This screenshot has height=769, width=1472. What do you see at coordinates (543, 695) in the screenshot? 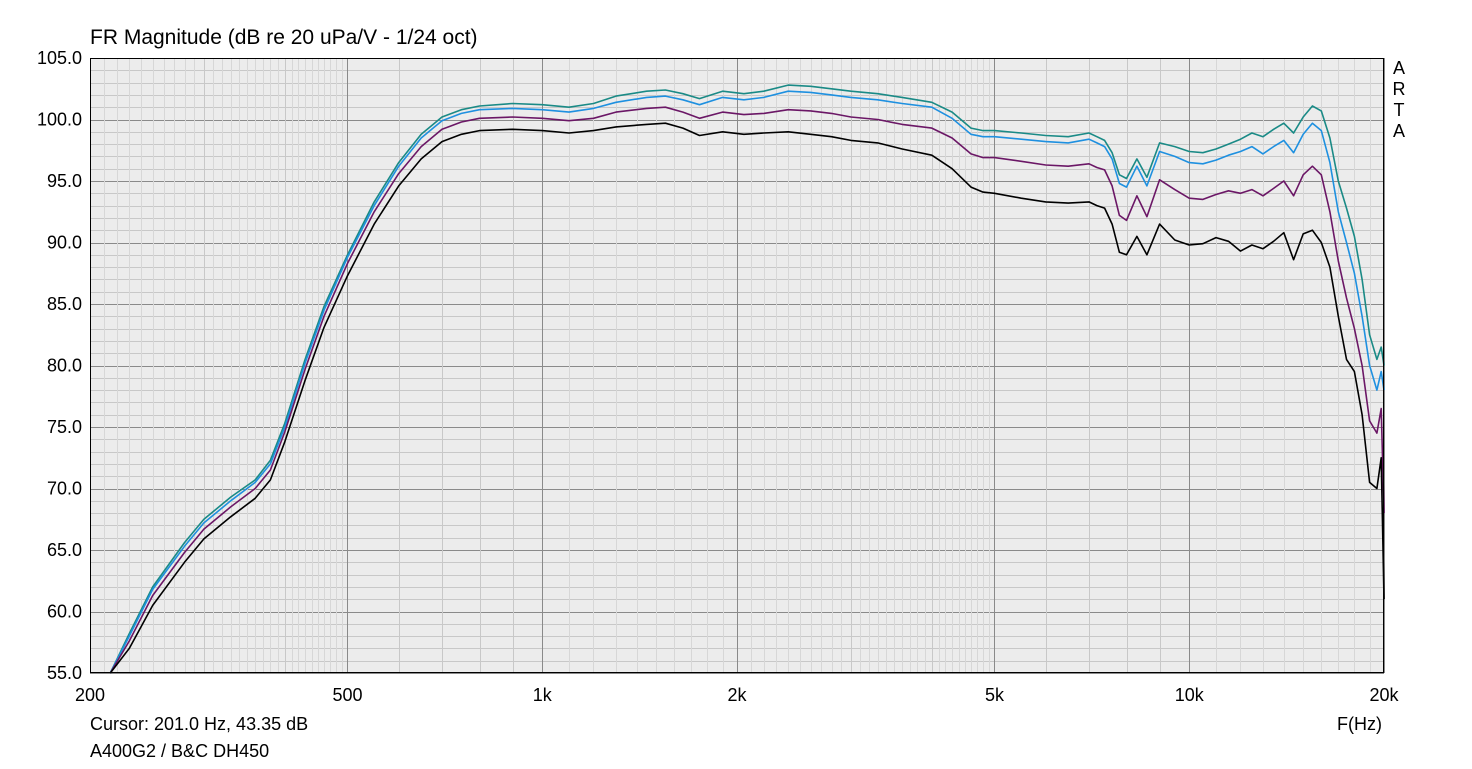
I see `x-tick-label: 1k` at bounding box center [543, 695].